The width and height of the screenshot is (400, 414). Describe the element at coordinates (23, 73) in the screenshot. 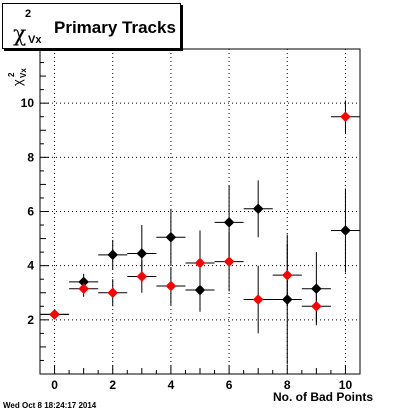

I see `y-axis-label-sub: Vx` at that location.